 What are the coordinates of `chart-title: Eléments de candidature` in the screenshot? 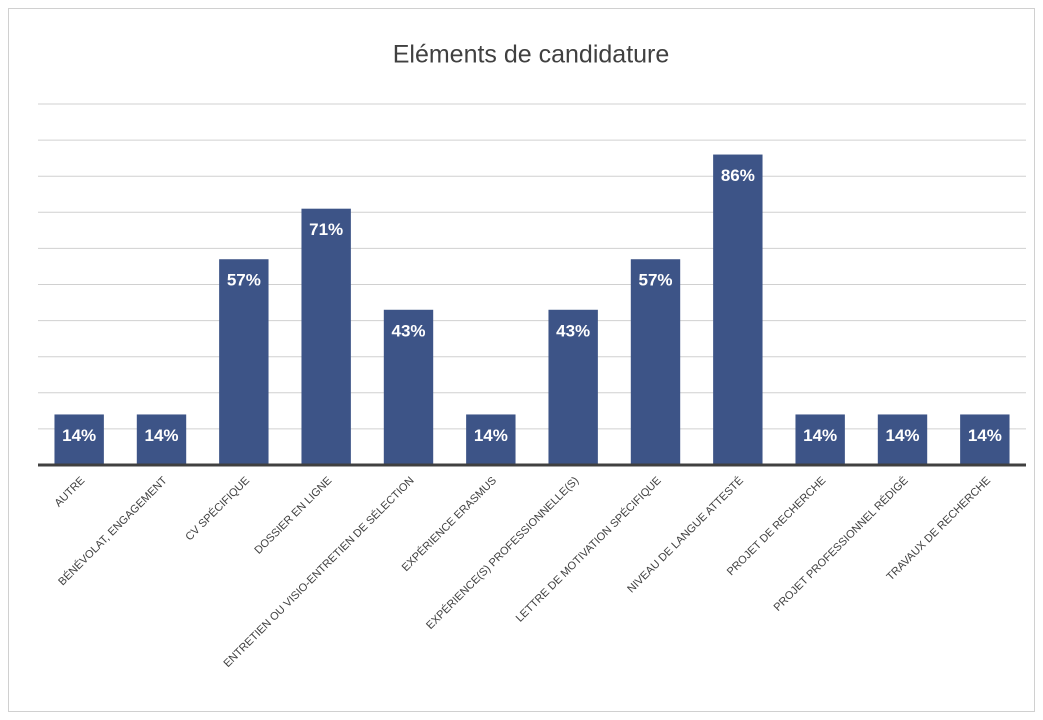 It's located at (531, 55).